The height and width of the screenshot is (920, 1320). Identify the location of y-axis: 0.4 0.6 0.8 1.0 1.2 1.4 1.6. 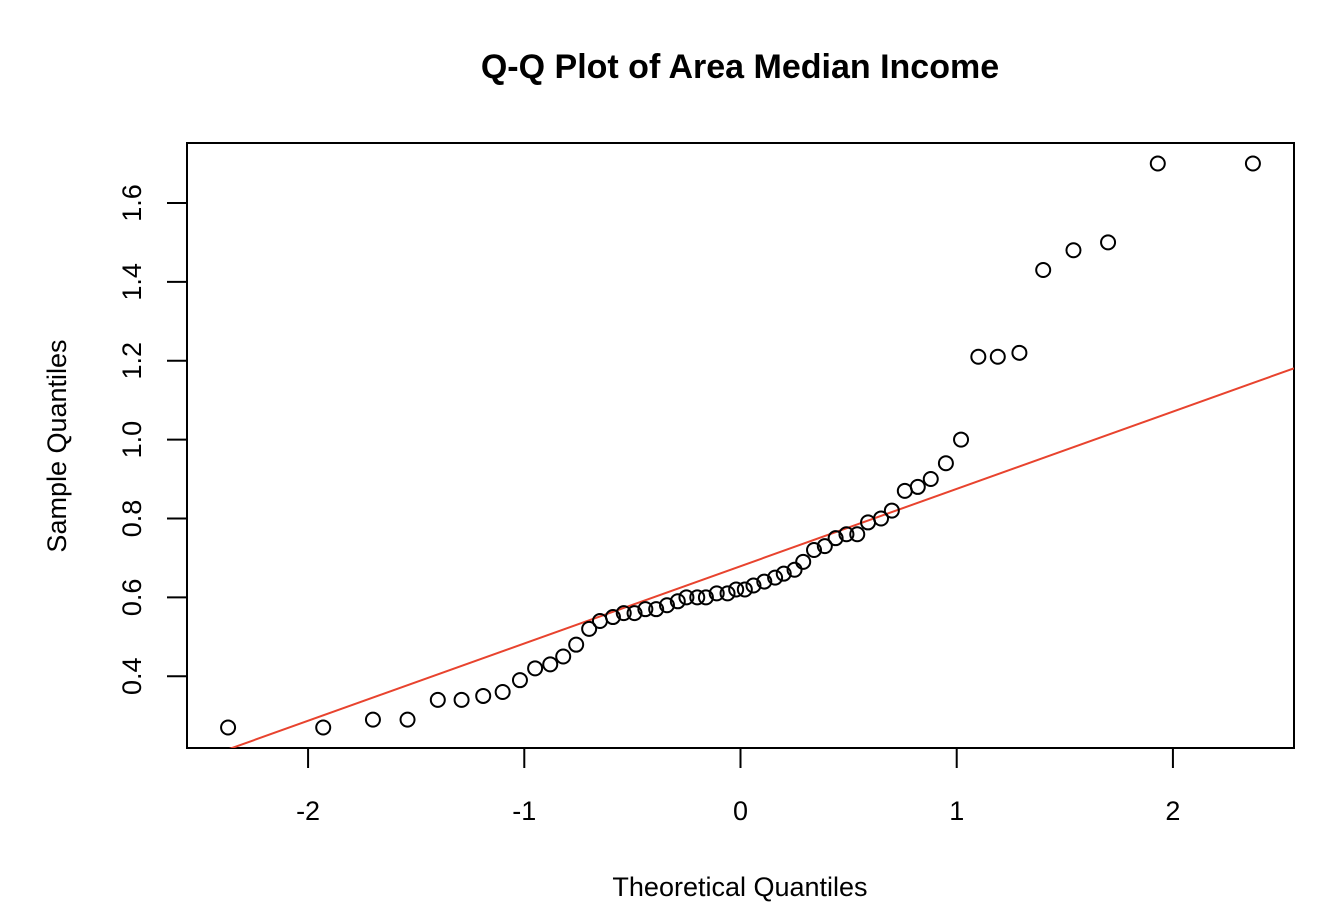
(152, 439).